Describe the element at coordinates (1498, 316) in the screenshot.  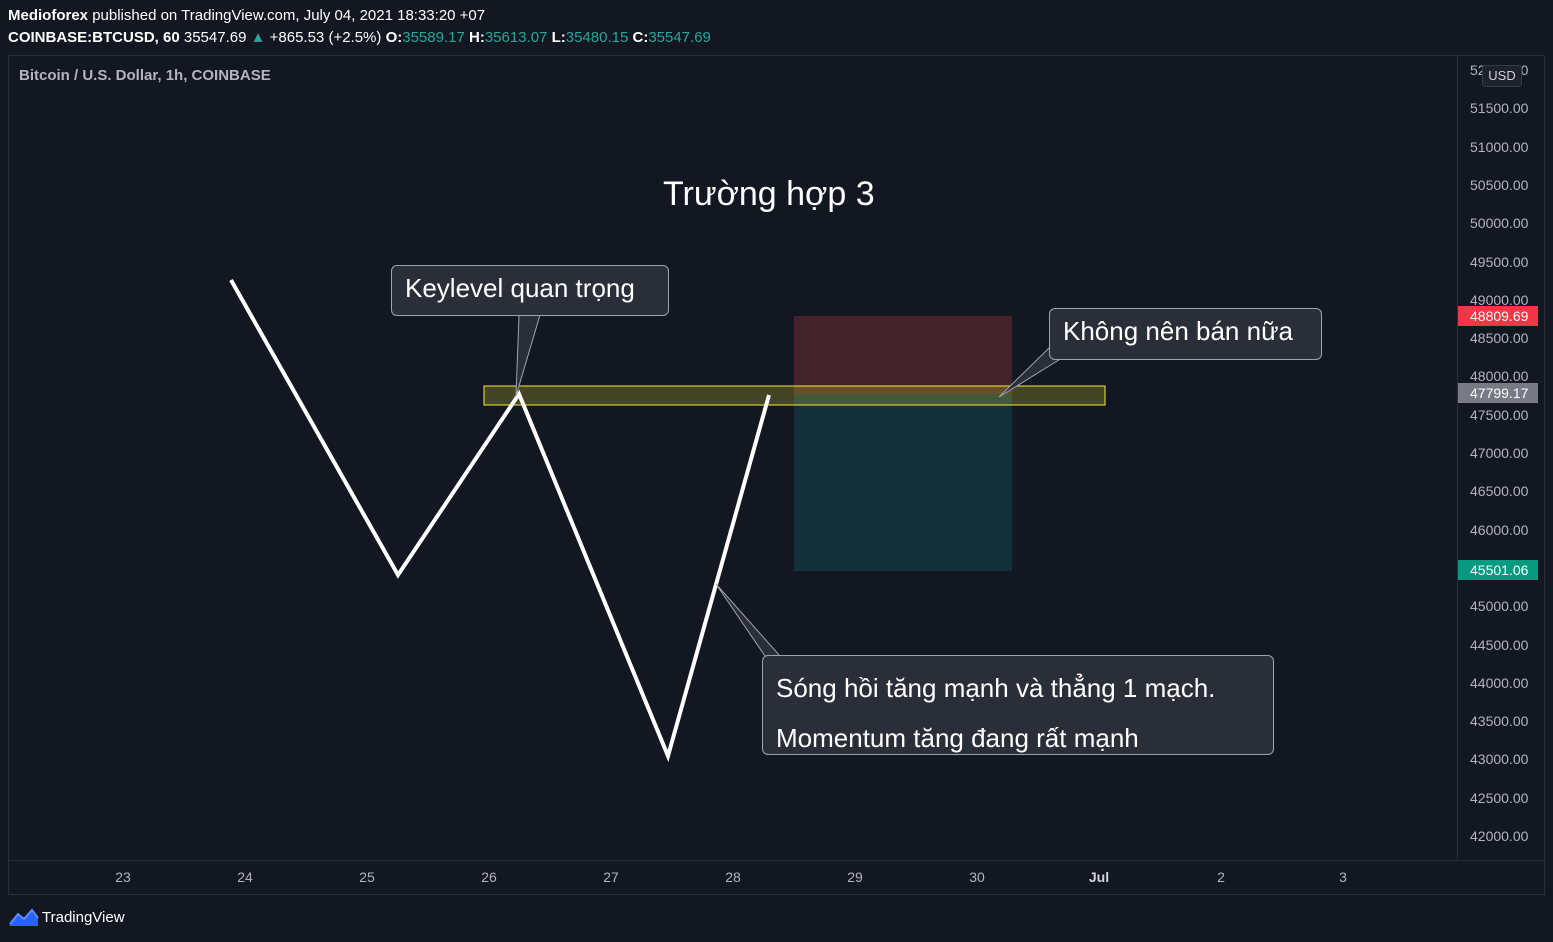
I see `stop-price-tag: 48809.69` at that location.